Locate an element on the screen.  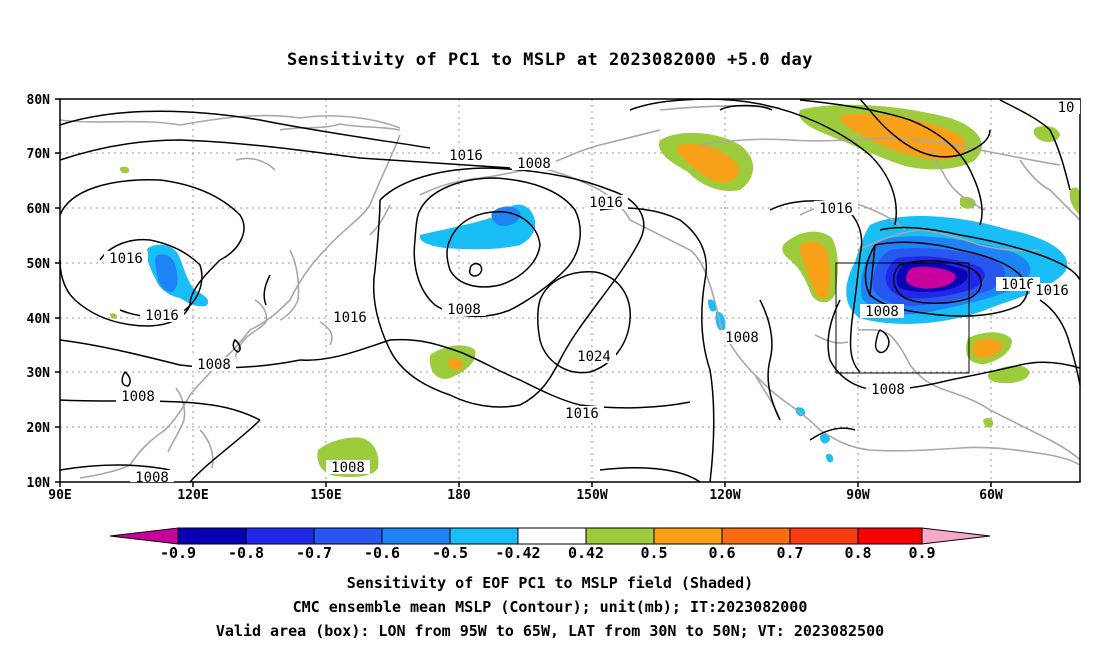
colorbar-label: 0.8 is located at coordinates (858, 553).